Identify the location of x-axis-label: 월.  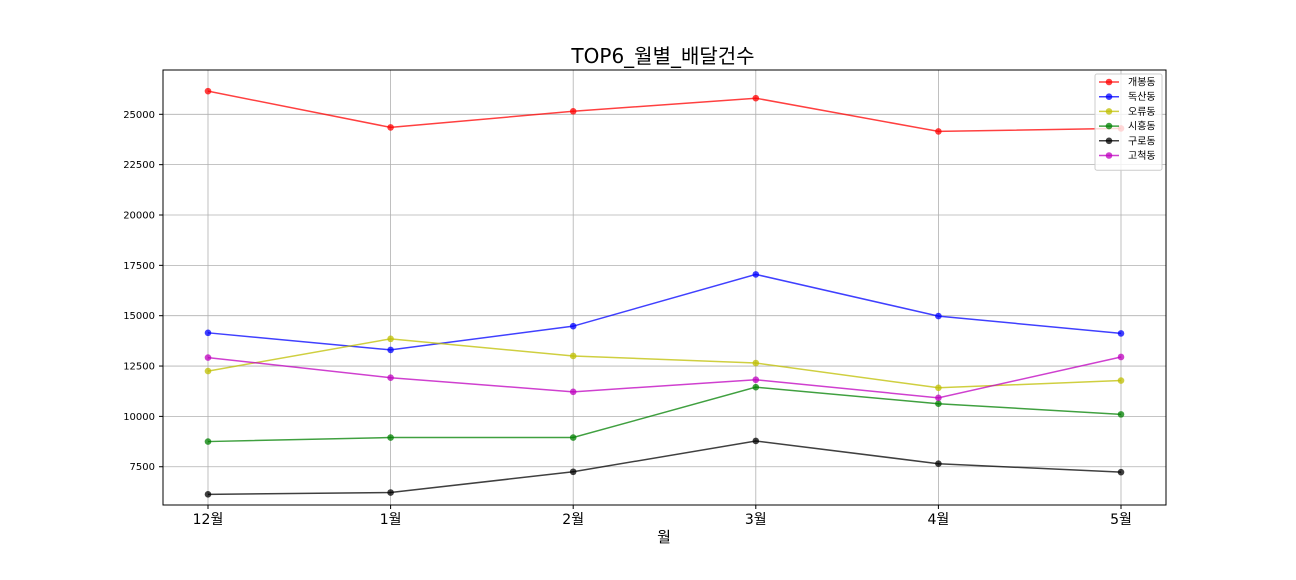
(664, 537).